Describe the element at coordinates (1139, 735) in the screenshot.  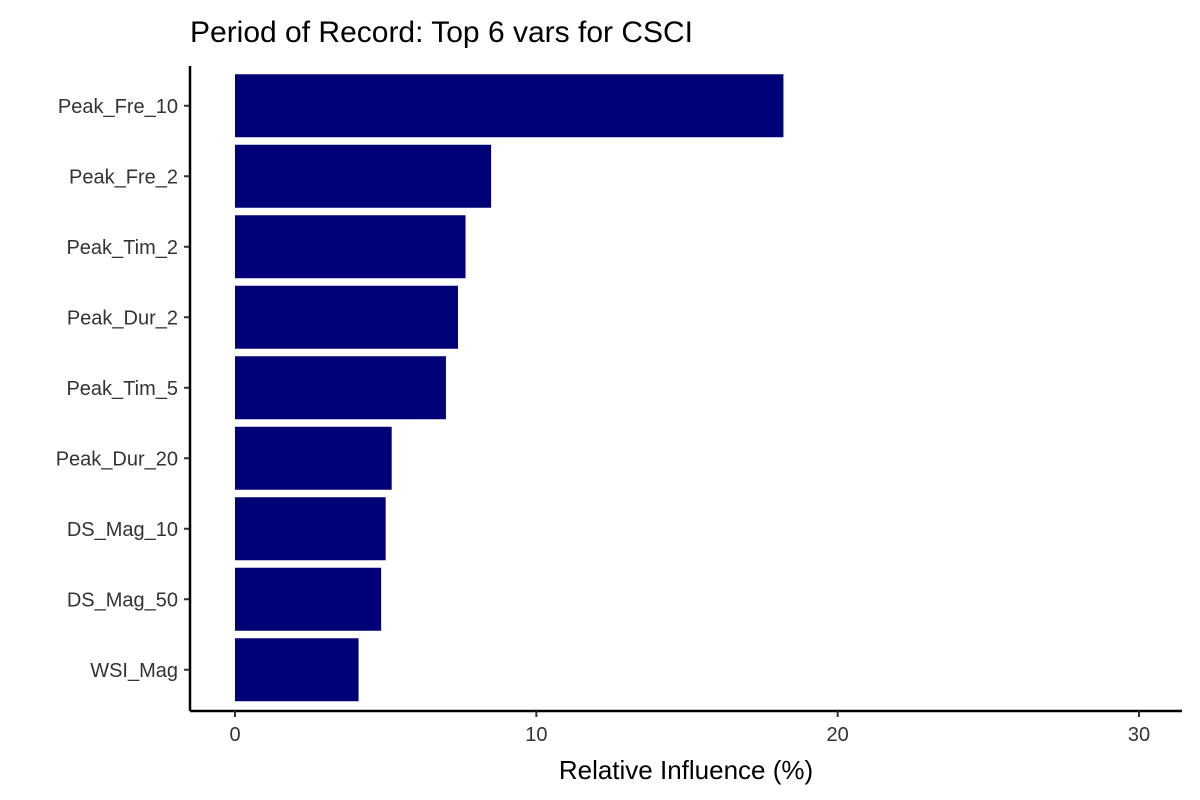
I see `x-tick-label: 30` at that location.